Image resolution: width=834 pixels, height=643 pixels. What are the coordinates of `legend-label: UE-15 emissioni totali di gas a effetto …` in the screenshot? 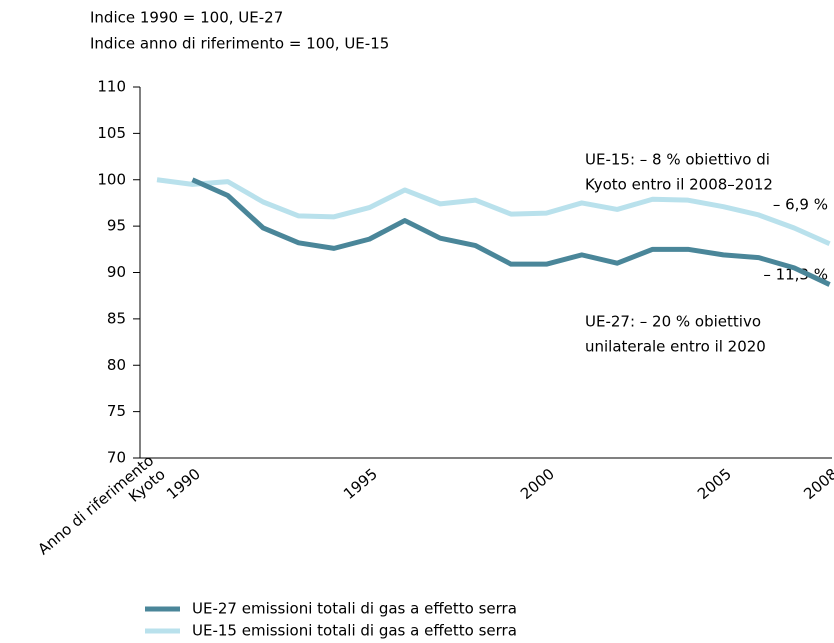 It's located at (354, 631).